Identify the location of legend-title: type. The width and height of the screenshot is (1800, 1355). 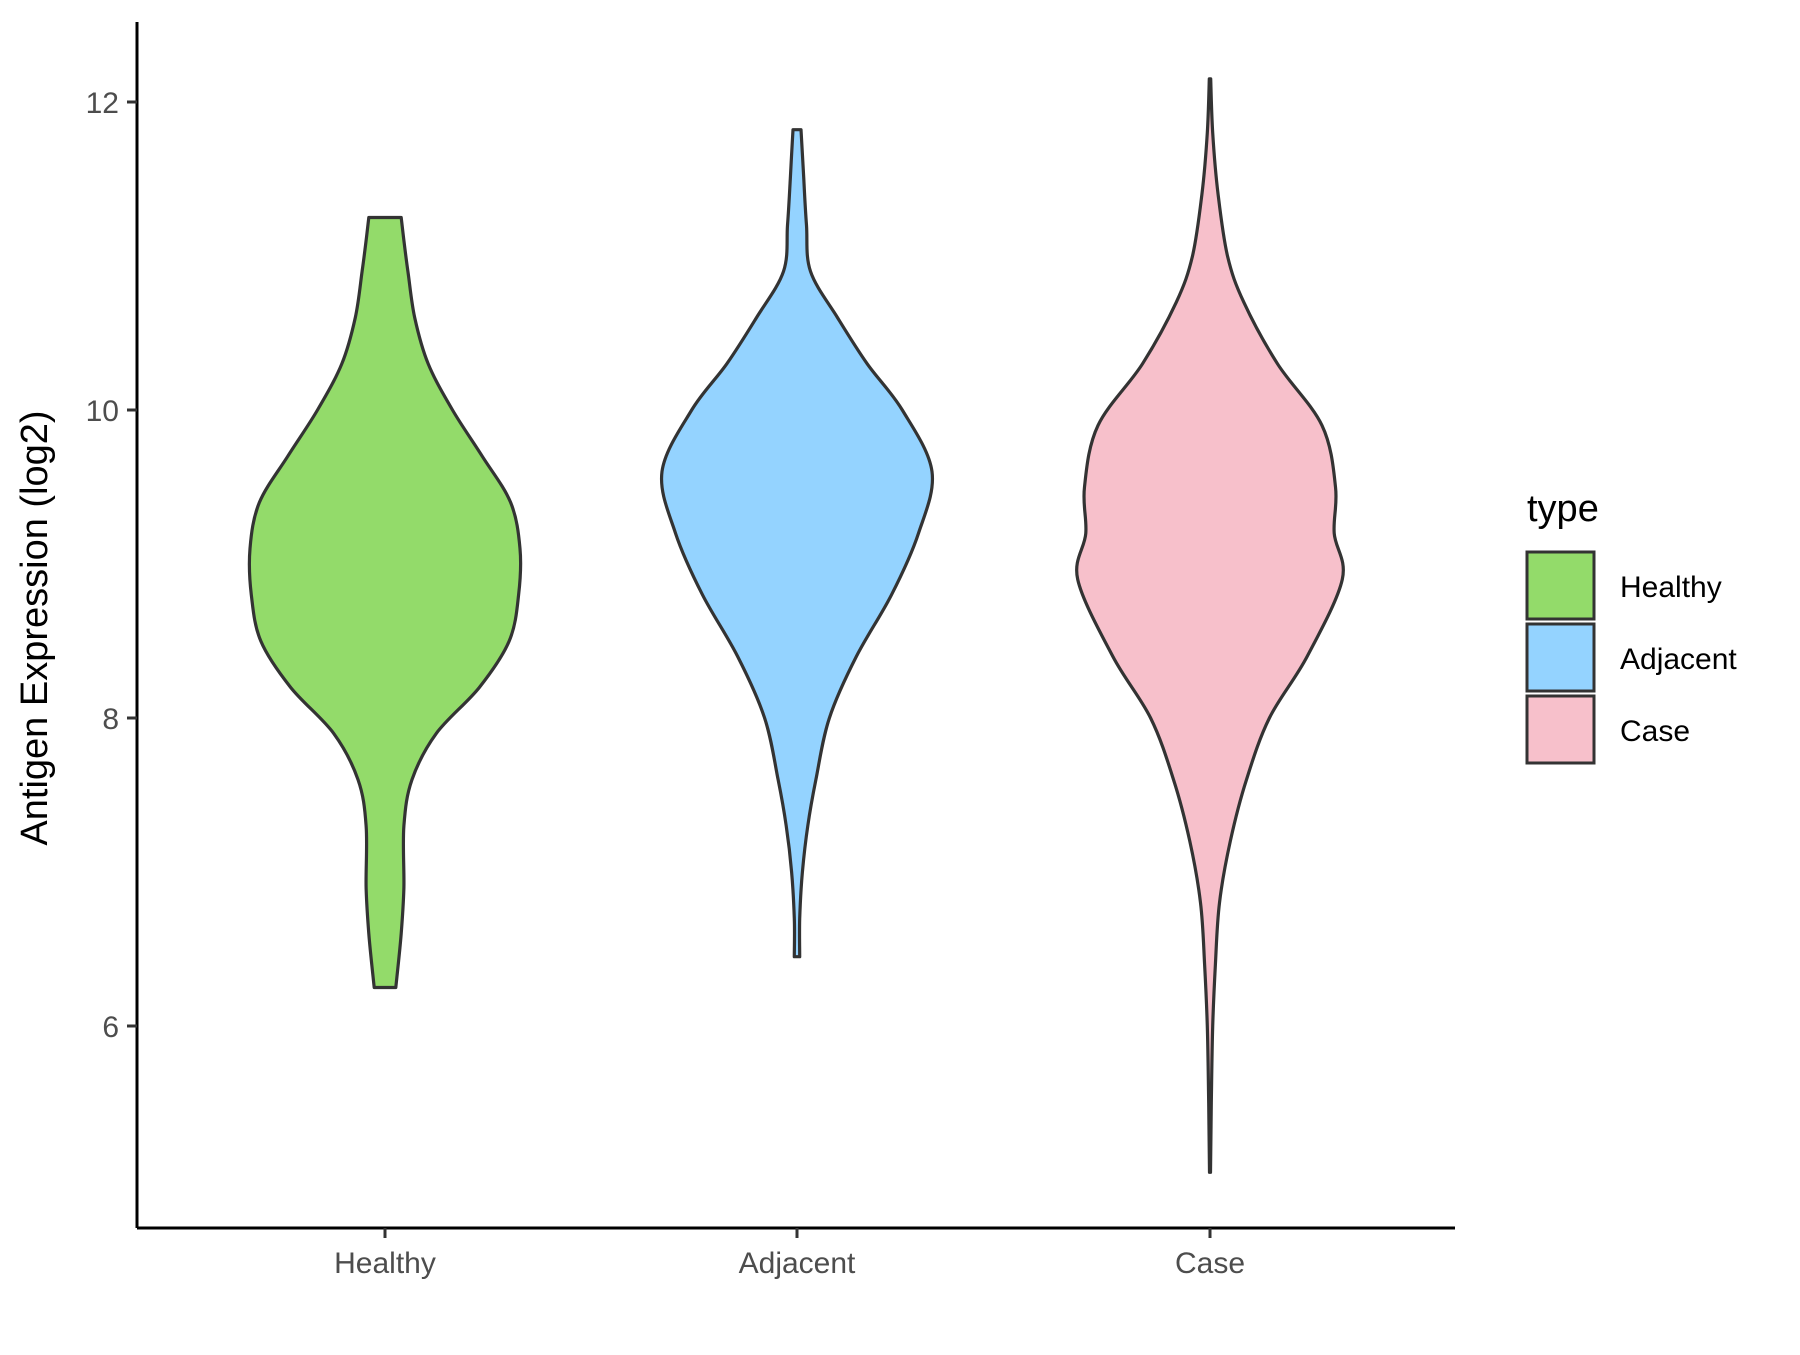
(1563, 509).